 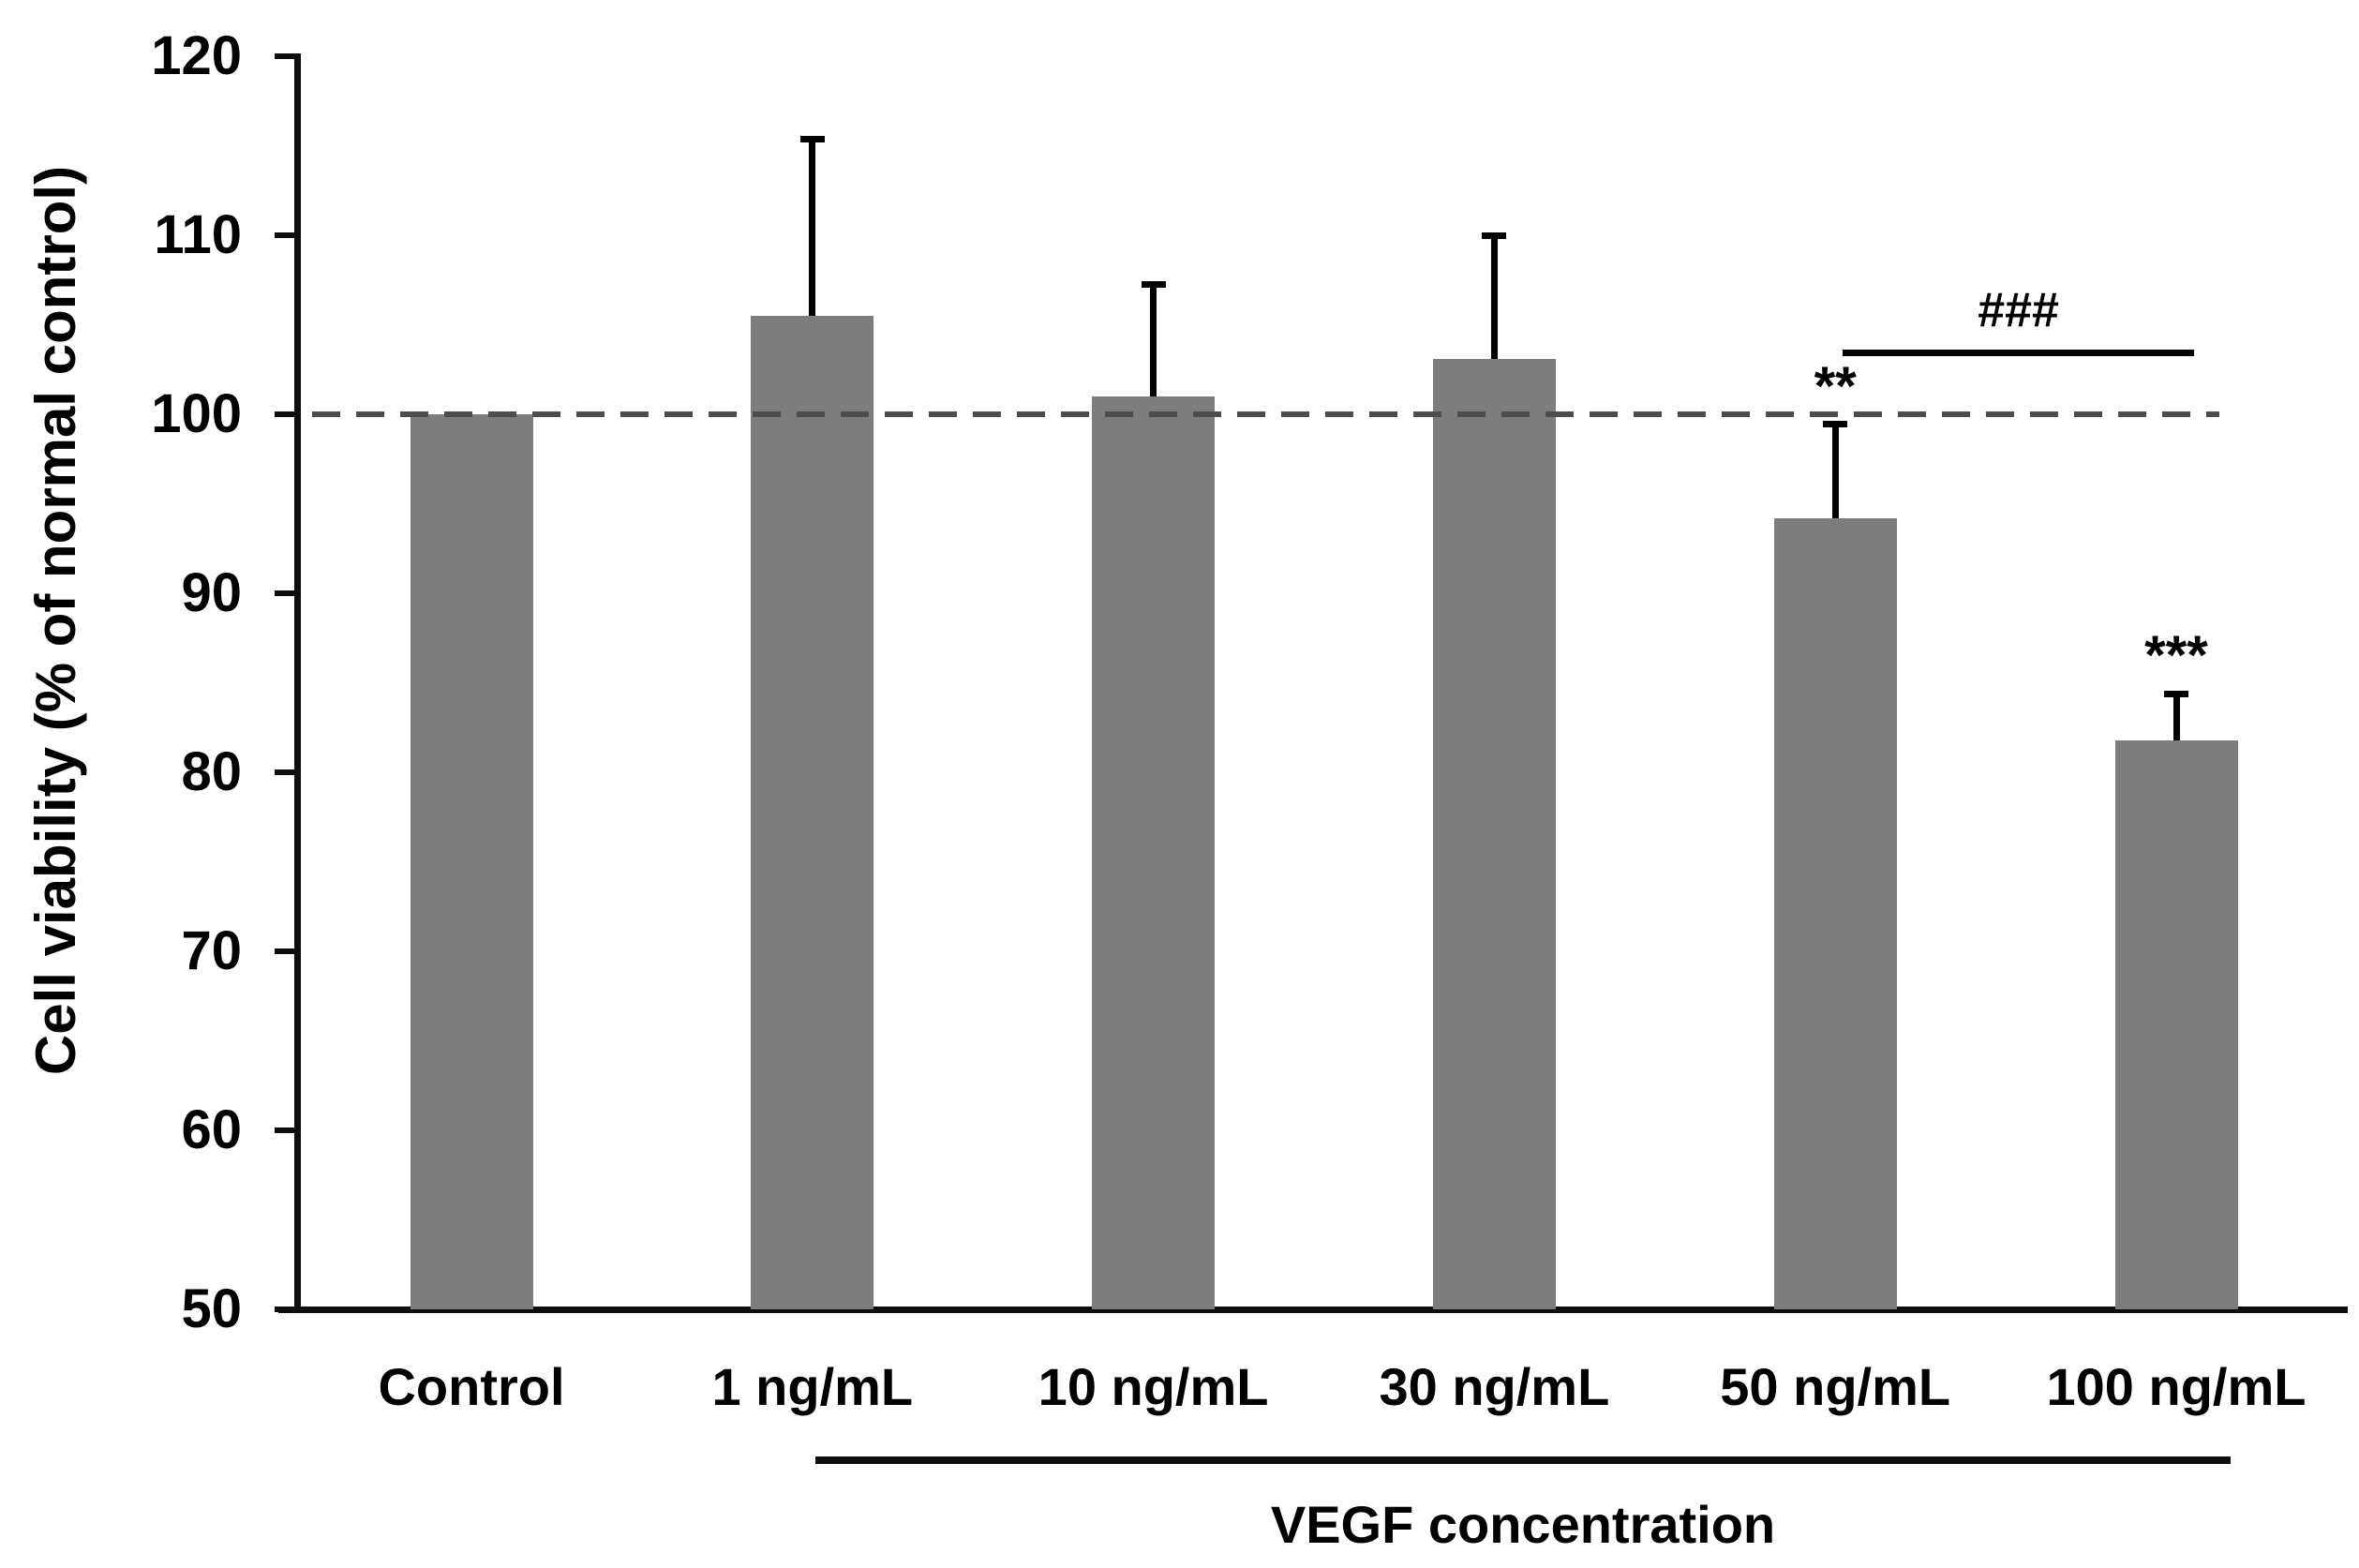 What do you see at coordinates (2019, 354) in the screenshot?
I see `significance-bracket` at bounding box center [2019, 354].